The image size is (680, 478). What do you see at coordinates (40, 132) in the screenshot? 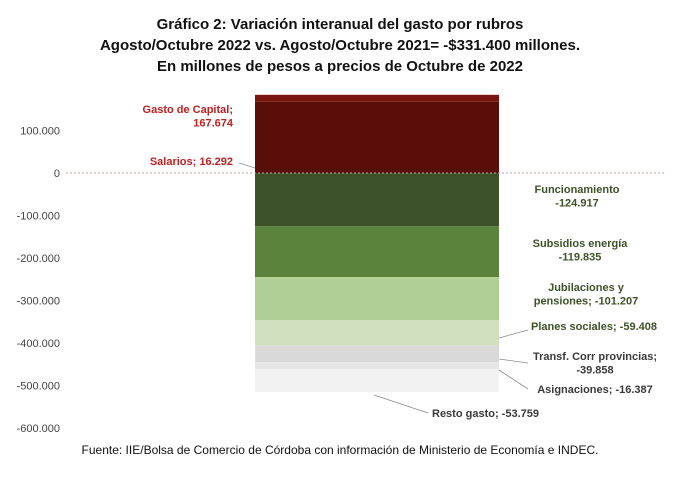
I see `y-tick-label: 100.000` at bounding box center [40, 132].